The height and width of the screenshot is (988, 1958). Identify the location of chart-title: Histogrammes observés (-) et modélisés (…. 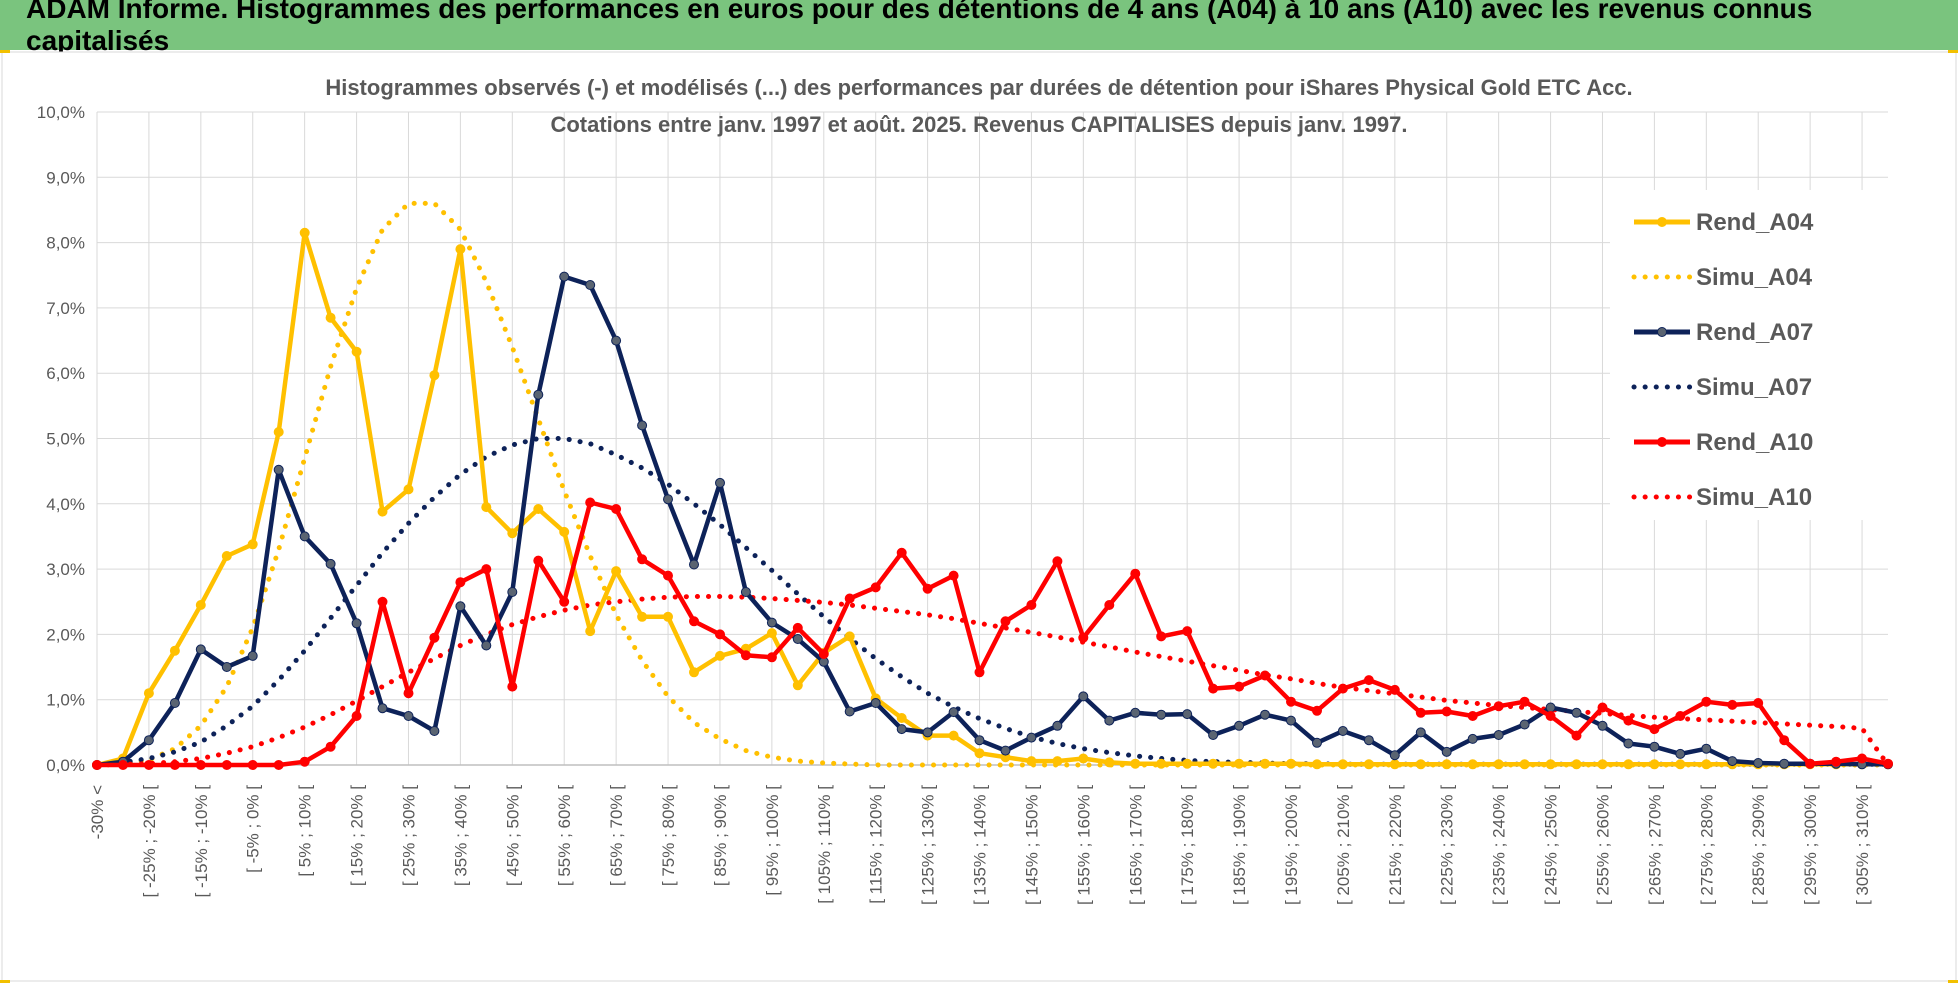
(978, 87).